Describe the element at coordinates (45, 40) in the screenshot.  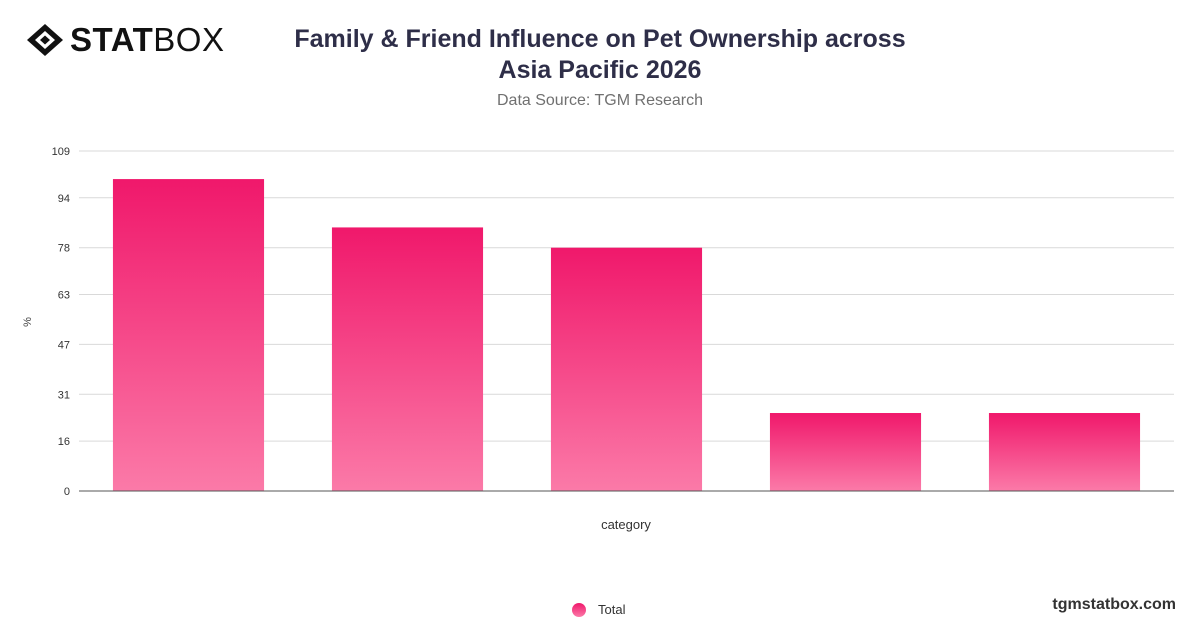
I see `diamond-logo-icon` at that location.